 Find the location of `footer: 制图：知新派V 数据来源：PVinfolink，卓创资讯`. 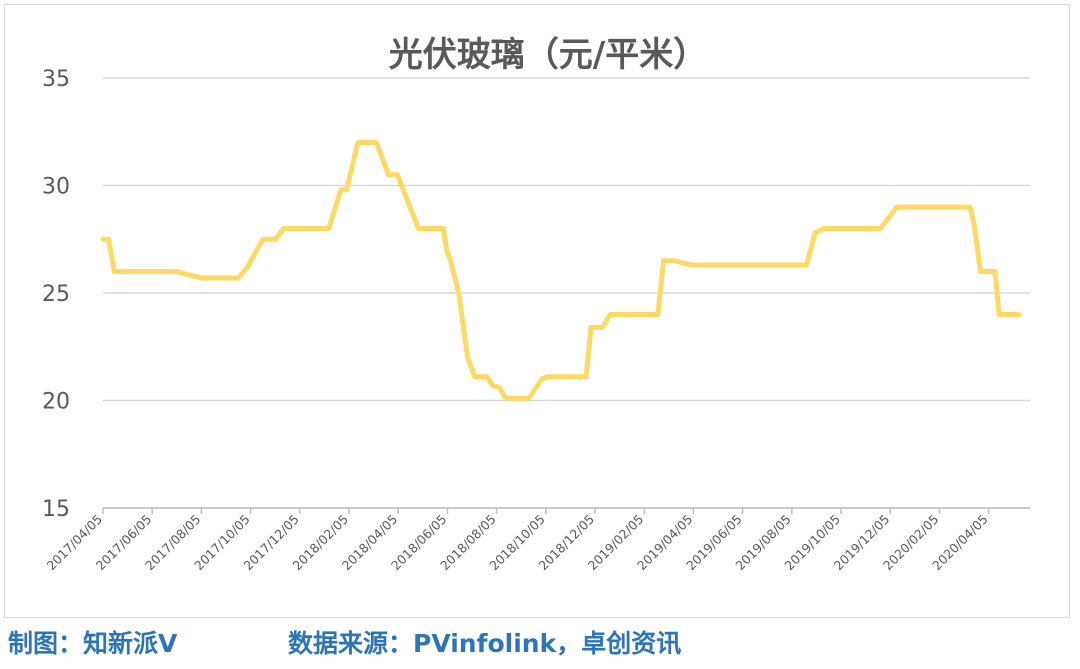

footer: 制图：知新派V 数据来源：PVinfolink，卓创资讯 is located at coordinates (538, 644).